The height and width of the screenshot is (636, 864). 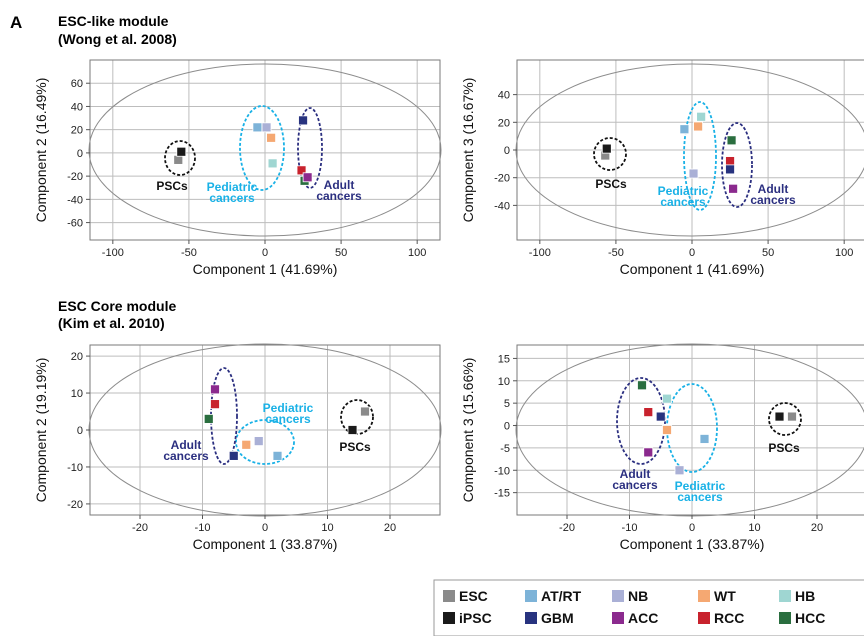 What do you see at coordinates (797, 596) in the screenshot?
I see `legend-item-hb: HB` at bounding box center [797, 596].